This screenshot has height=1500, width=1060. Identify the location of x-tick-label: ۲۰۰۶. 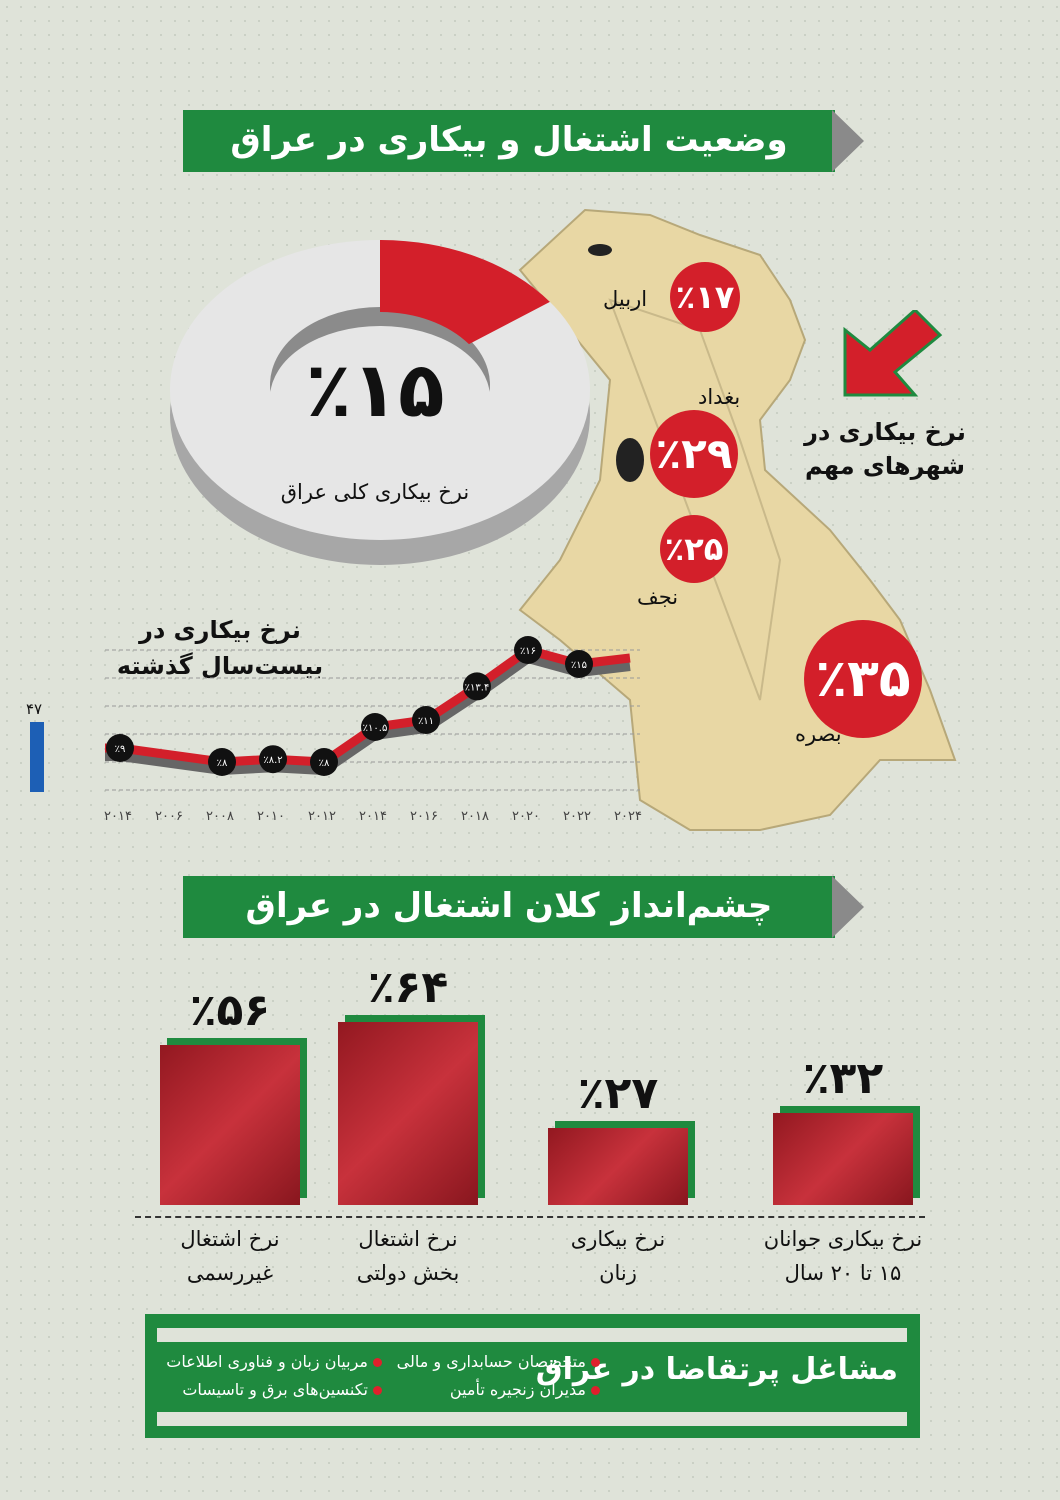
(169, 816).